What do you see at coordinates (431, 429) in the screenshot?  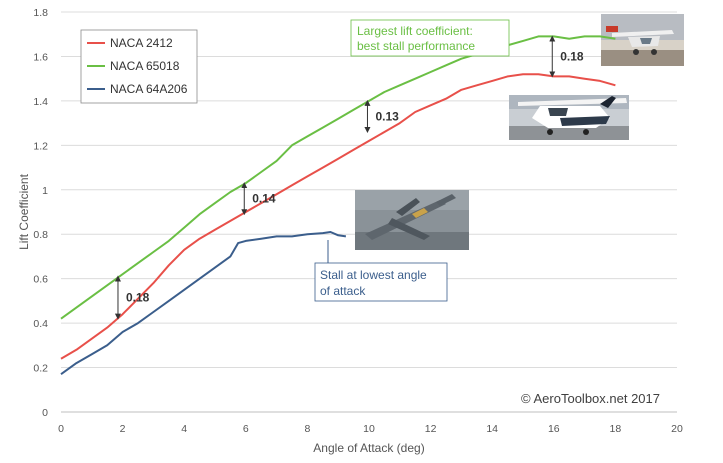 I see `x-tick-label: 12` at bounding box center [431, 429].